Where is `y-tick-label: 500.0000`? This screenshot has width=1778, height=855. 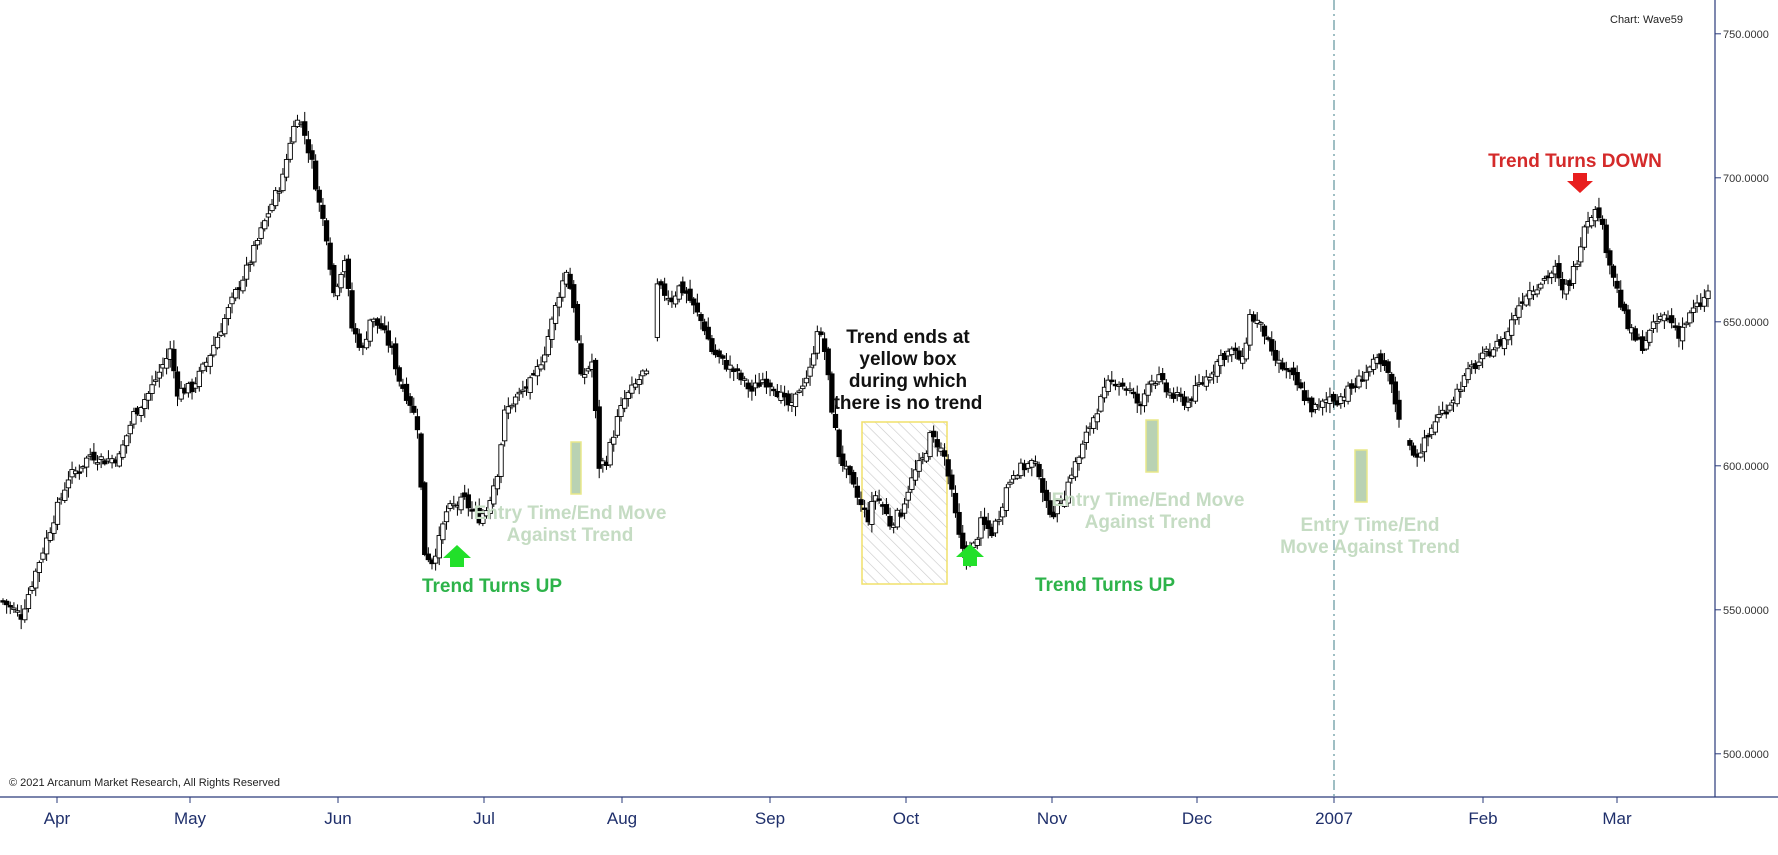
y-tick-label: 500.0000 is located at coordinates (1746, 755).